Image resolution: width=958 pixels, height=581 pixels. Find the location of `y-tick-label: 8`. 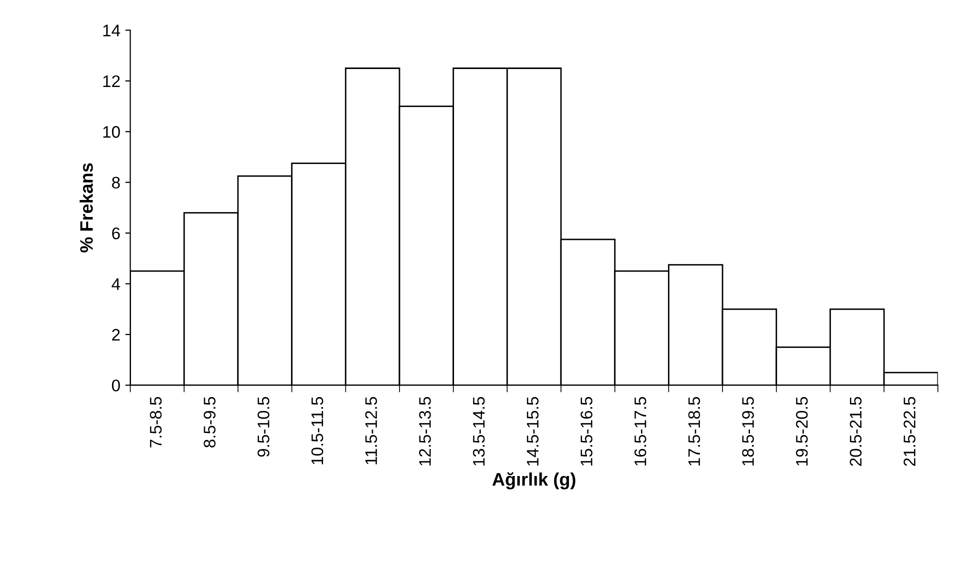

y-tick-label: 8 is located at coordinates (116, 182).